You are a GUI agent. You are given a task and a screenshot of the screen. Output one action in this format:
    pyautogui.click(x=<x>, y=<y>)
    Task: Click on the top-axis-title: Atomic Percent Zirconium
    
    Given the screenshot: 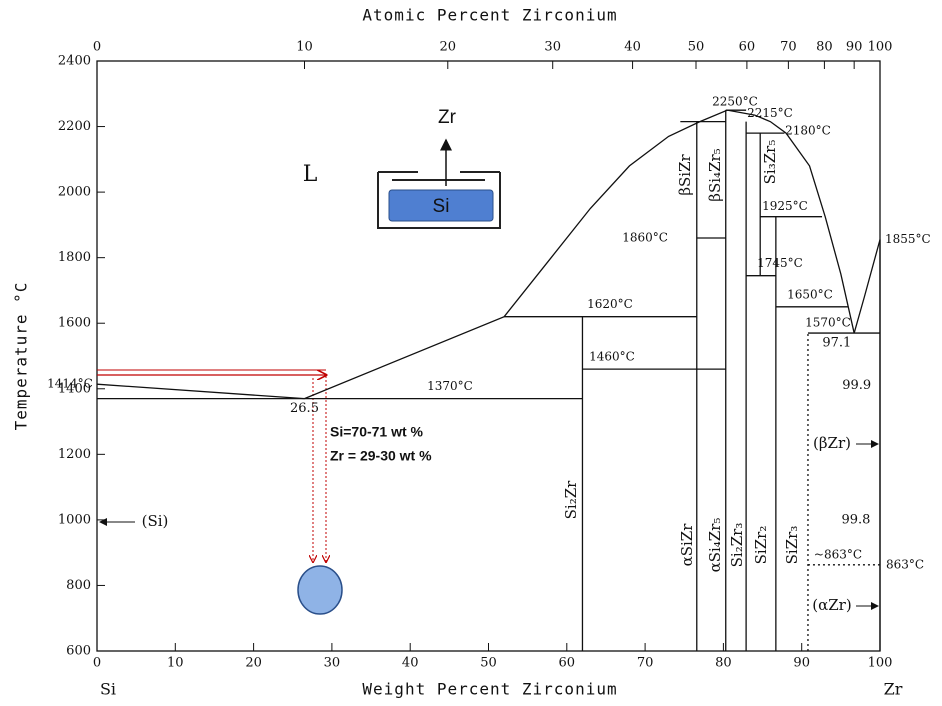 What is the action you would take?
    pyautogui.click(x=489, y=15)
    